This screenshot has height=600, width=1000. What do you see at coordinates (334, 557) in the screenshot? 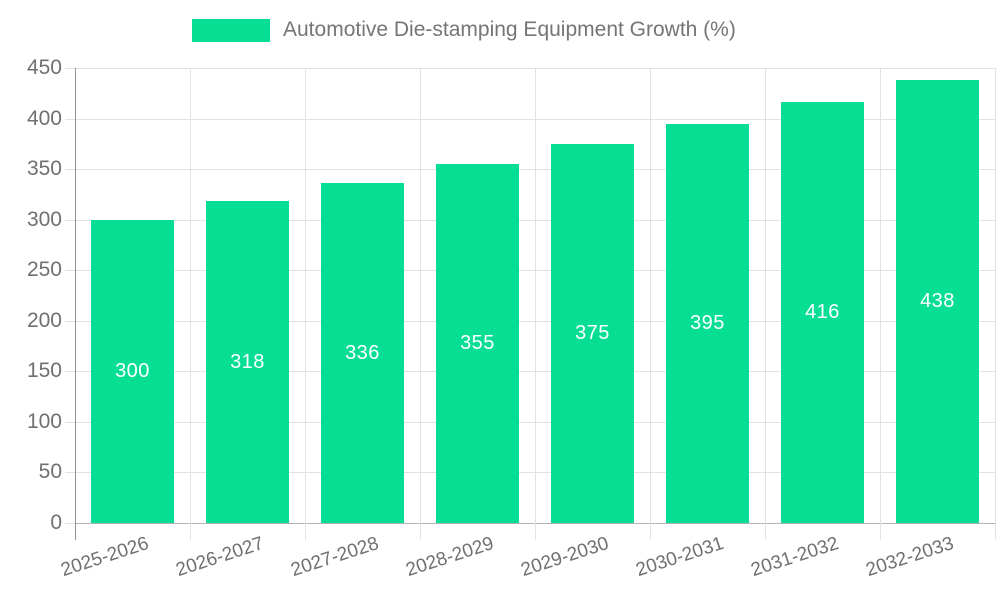
I see `x-axis-label: 2027-2028` at bounding box center [334, 557].